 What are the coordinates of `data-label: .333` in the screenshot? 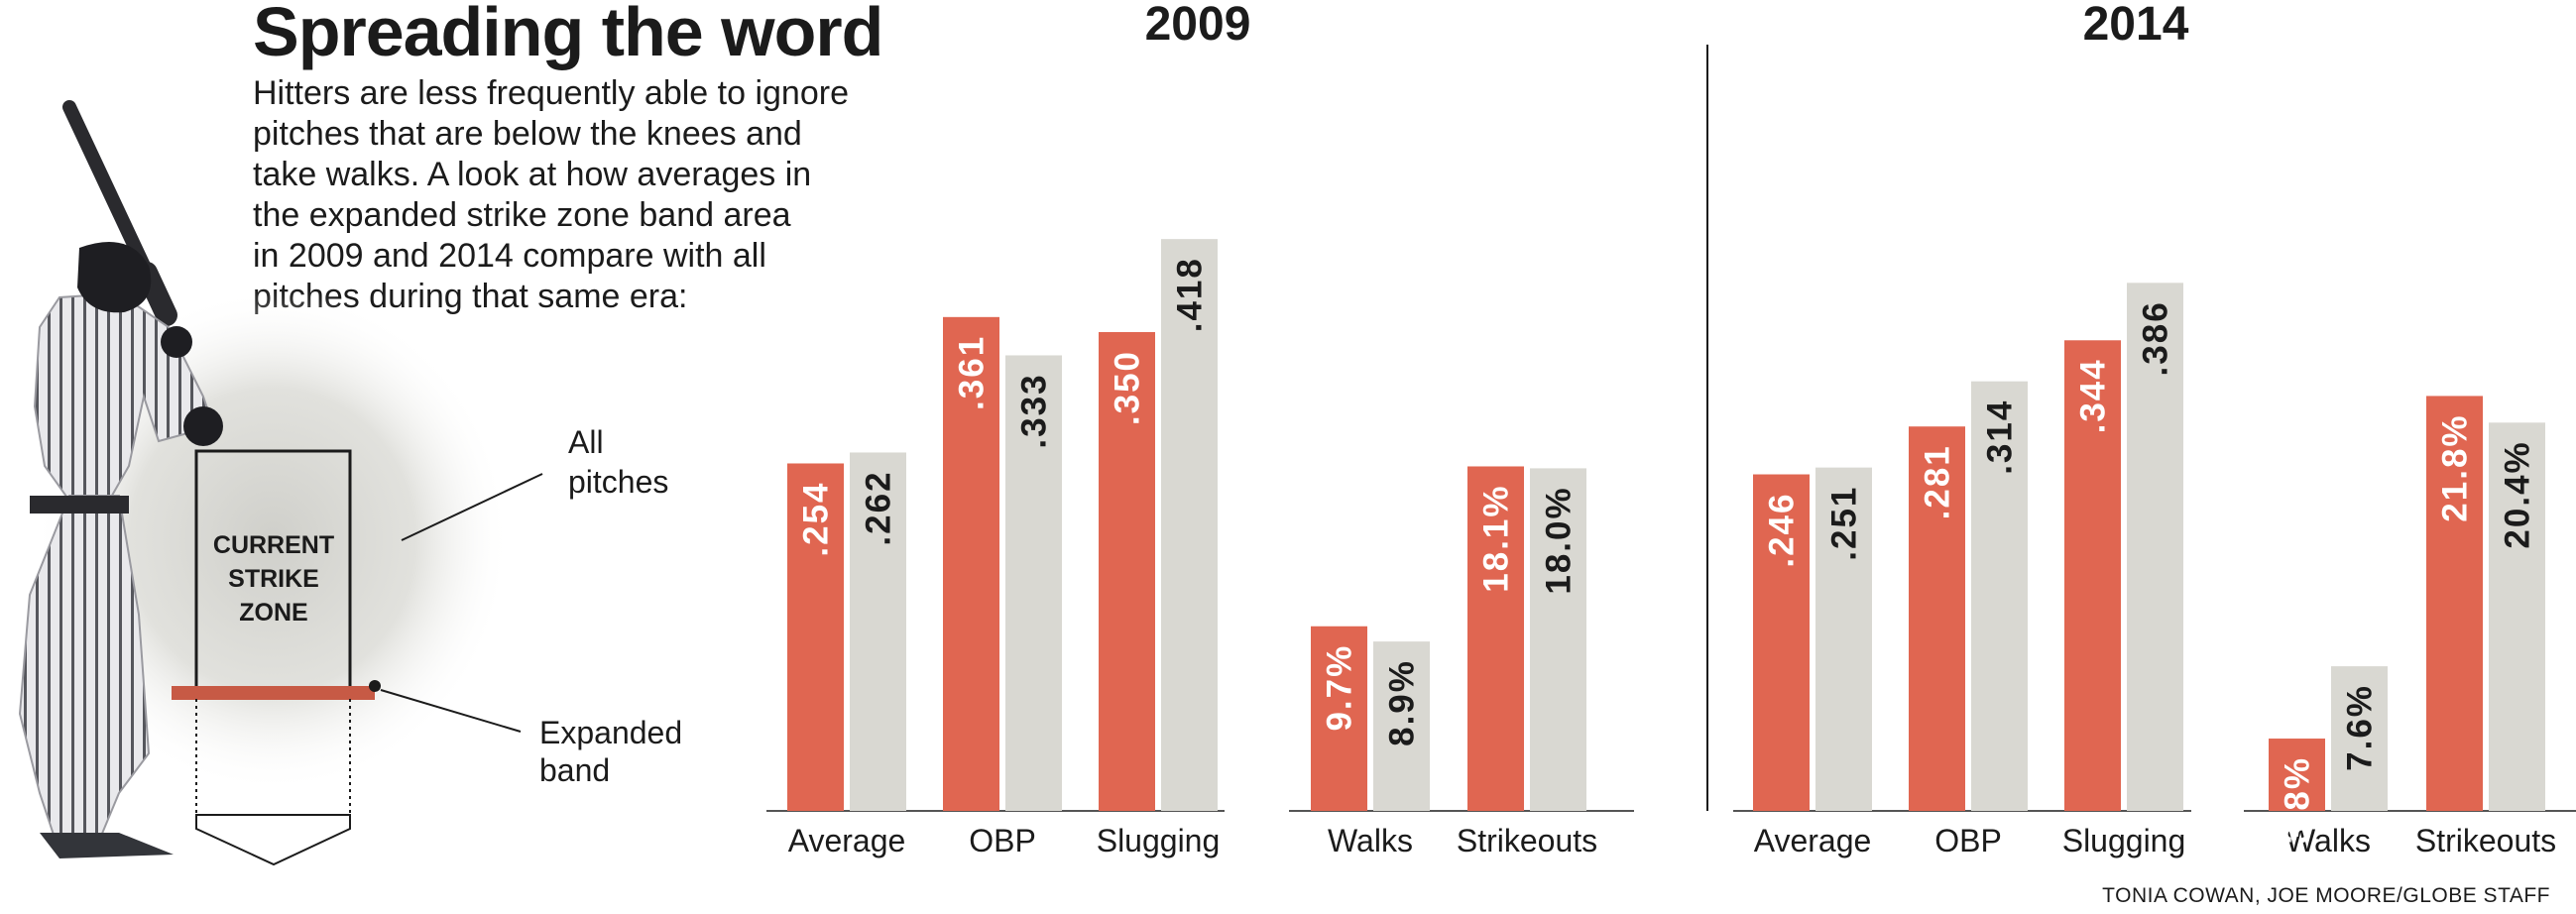 It's located at (1034, 411).